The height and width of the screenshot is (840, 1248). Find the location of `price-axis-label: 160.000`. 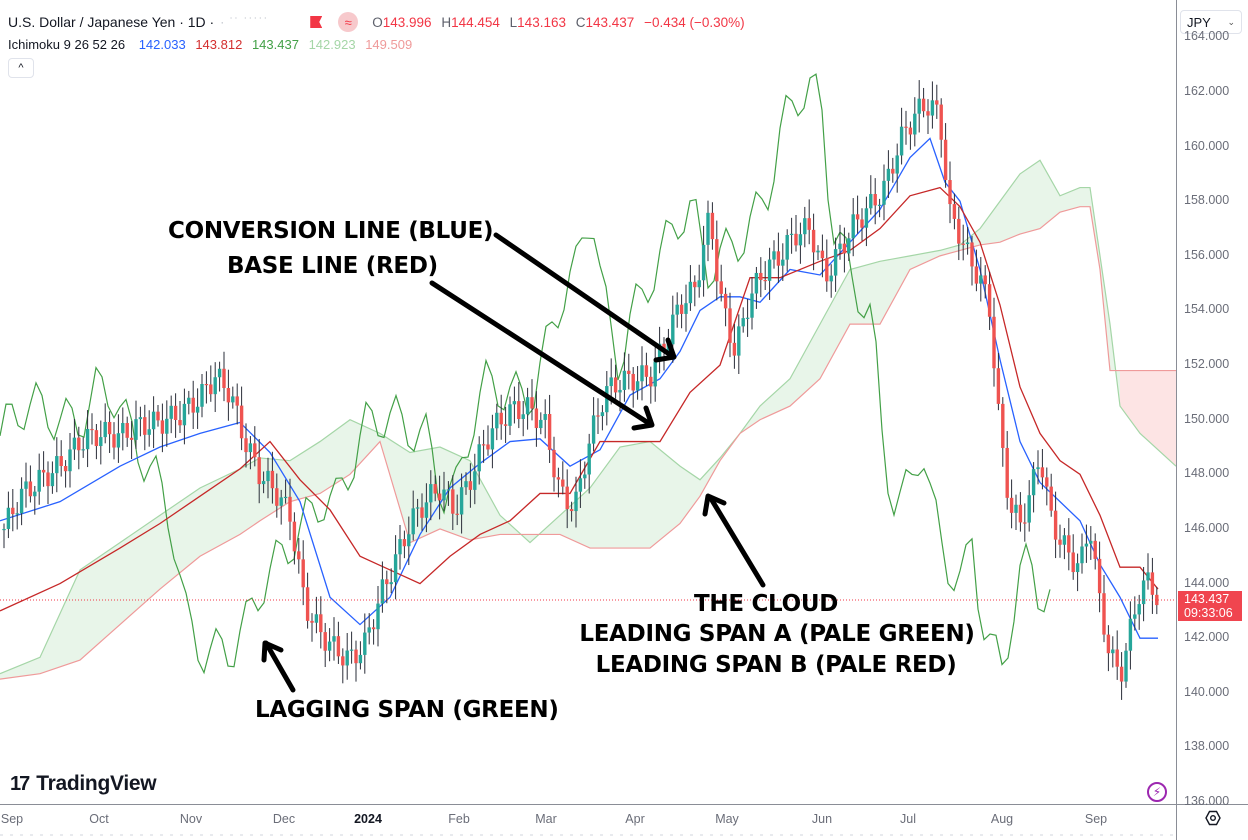

price-axis-label: 160.000 is located at coordinates (1207, 145).